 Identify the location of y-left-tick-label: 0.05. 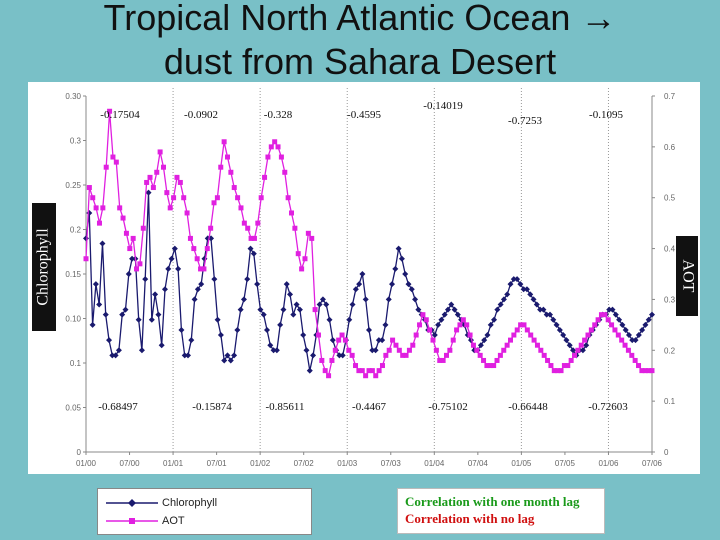
(73, 408).